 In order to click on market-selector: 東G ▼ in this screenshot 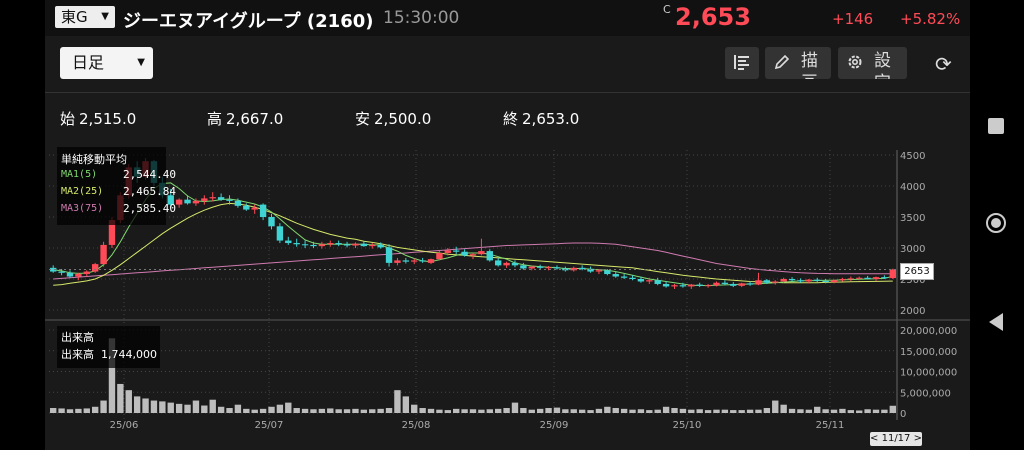, I will do `click(85, 17)`.